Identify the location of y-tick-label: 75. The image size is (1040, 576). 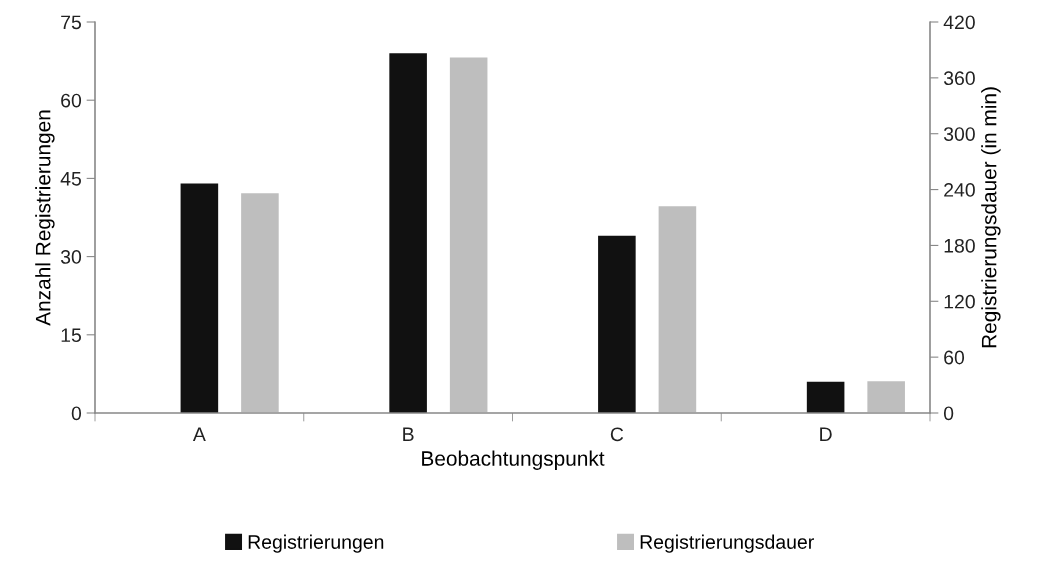
(71, 22).